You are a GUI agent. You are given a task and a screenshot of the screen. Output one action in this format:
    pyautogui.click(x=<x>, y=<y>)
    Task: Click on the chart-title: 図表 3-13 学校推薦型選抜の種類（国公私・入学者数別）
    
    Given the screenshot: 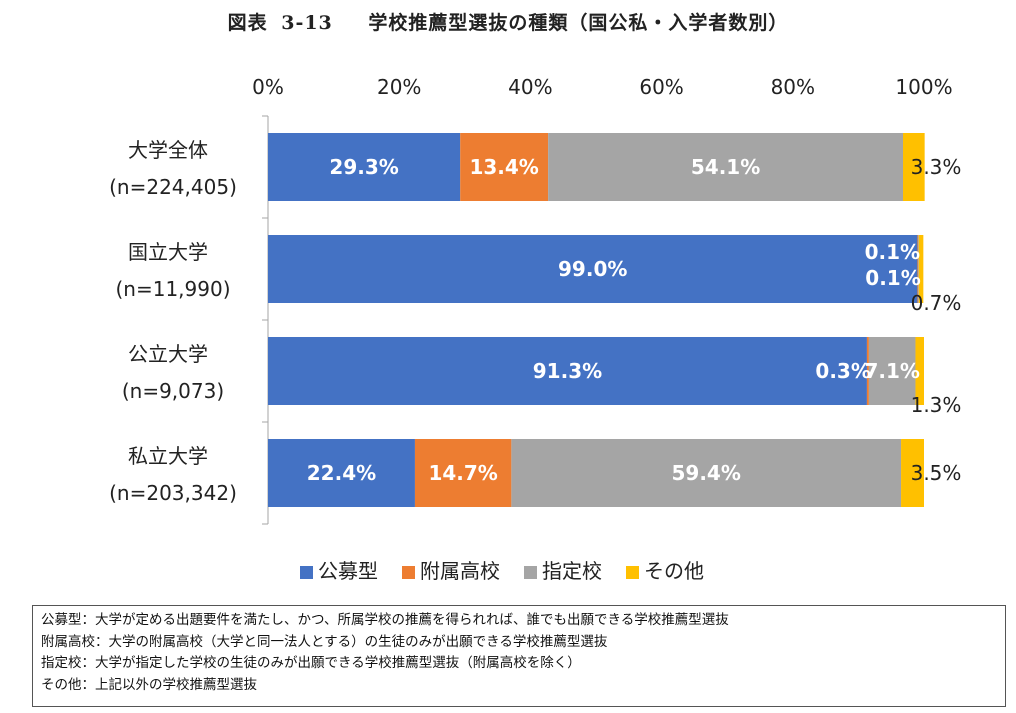 What is the action you would take?
    pyautogui.click(x=508, y=21)
    